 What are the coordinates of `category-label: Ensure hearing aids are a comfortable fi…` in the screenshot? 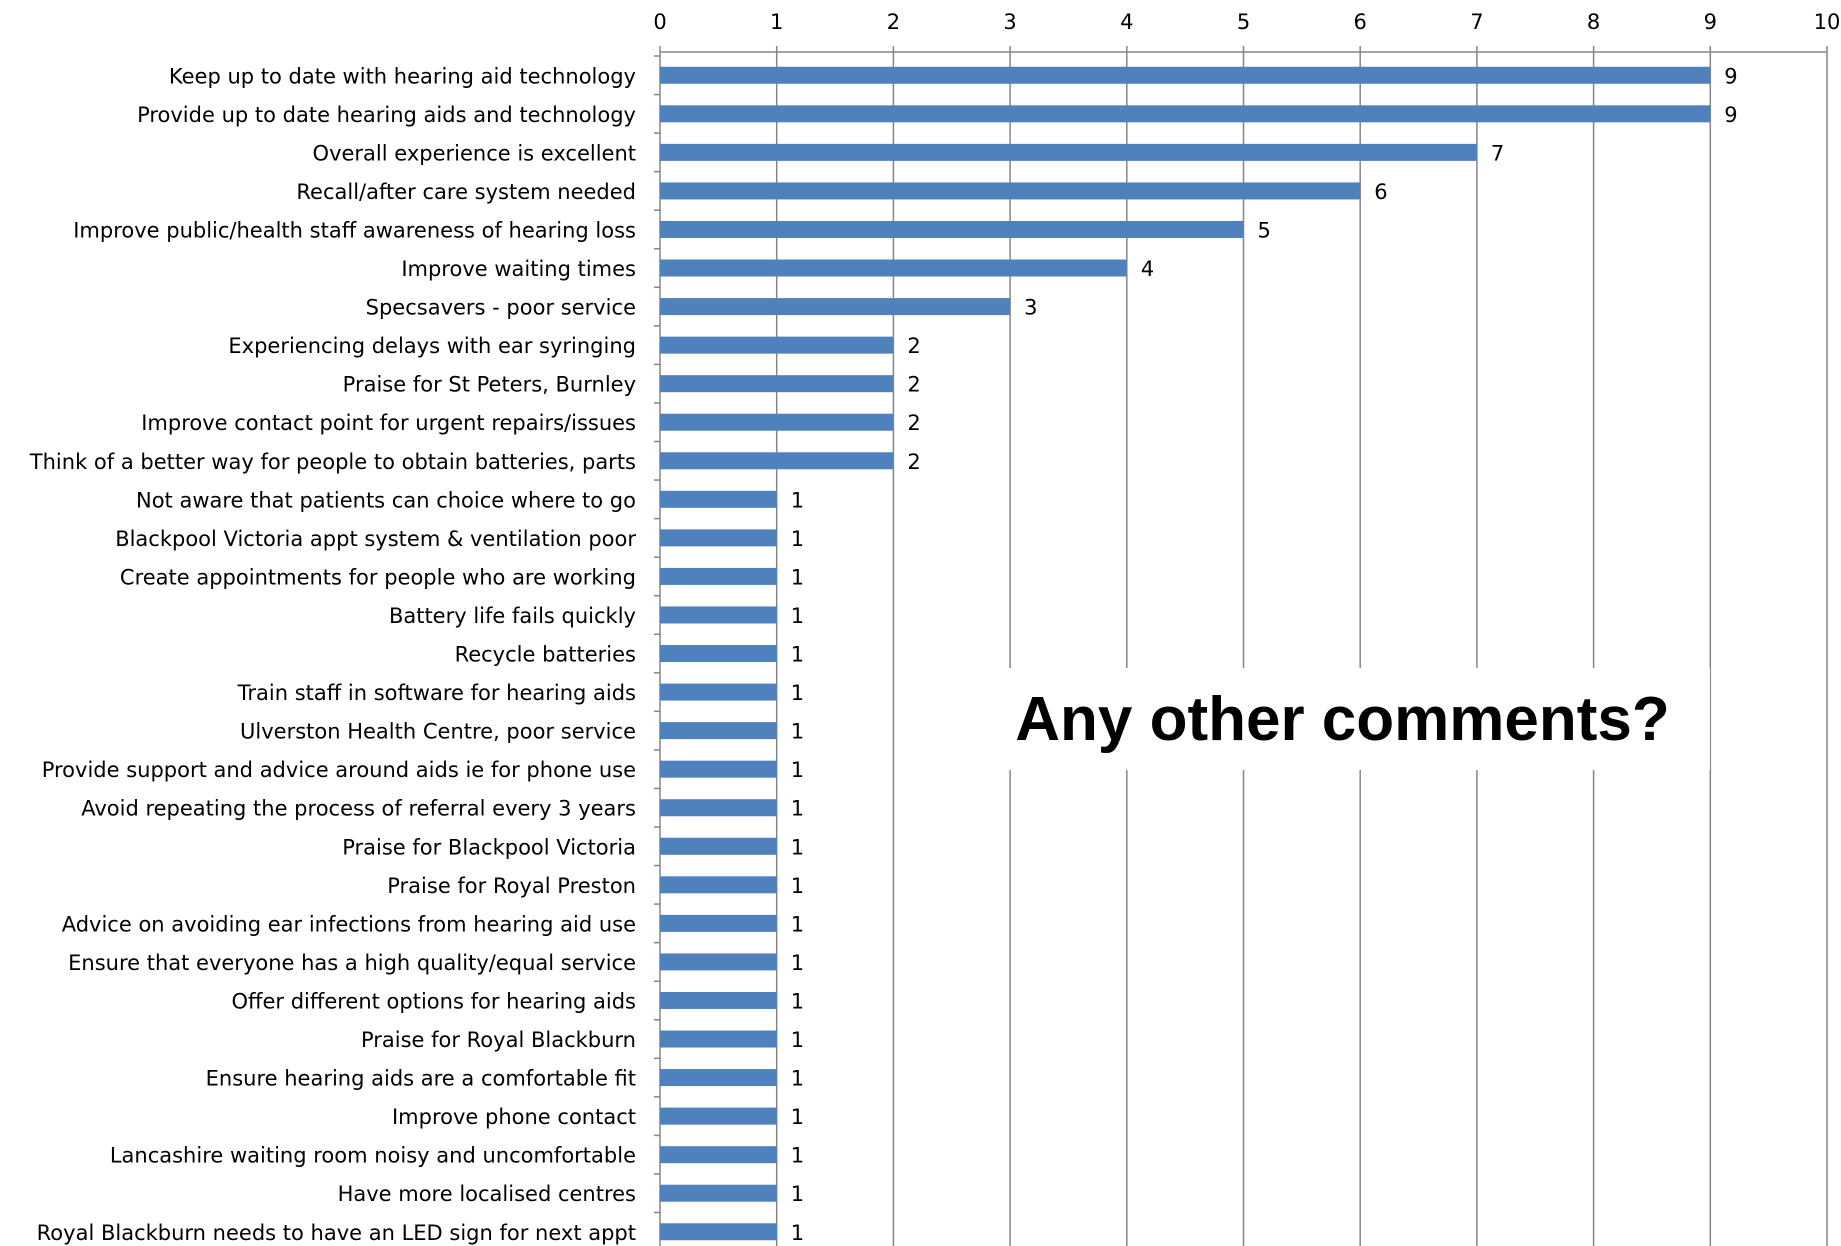 It's located at (421, 1079).